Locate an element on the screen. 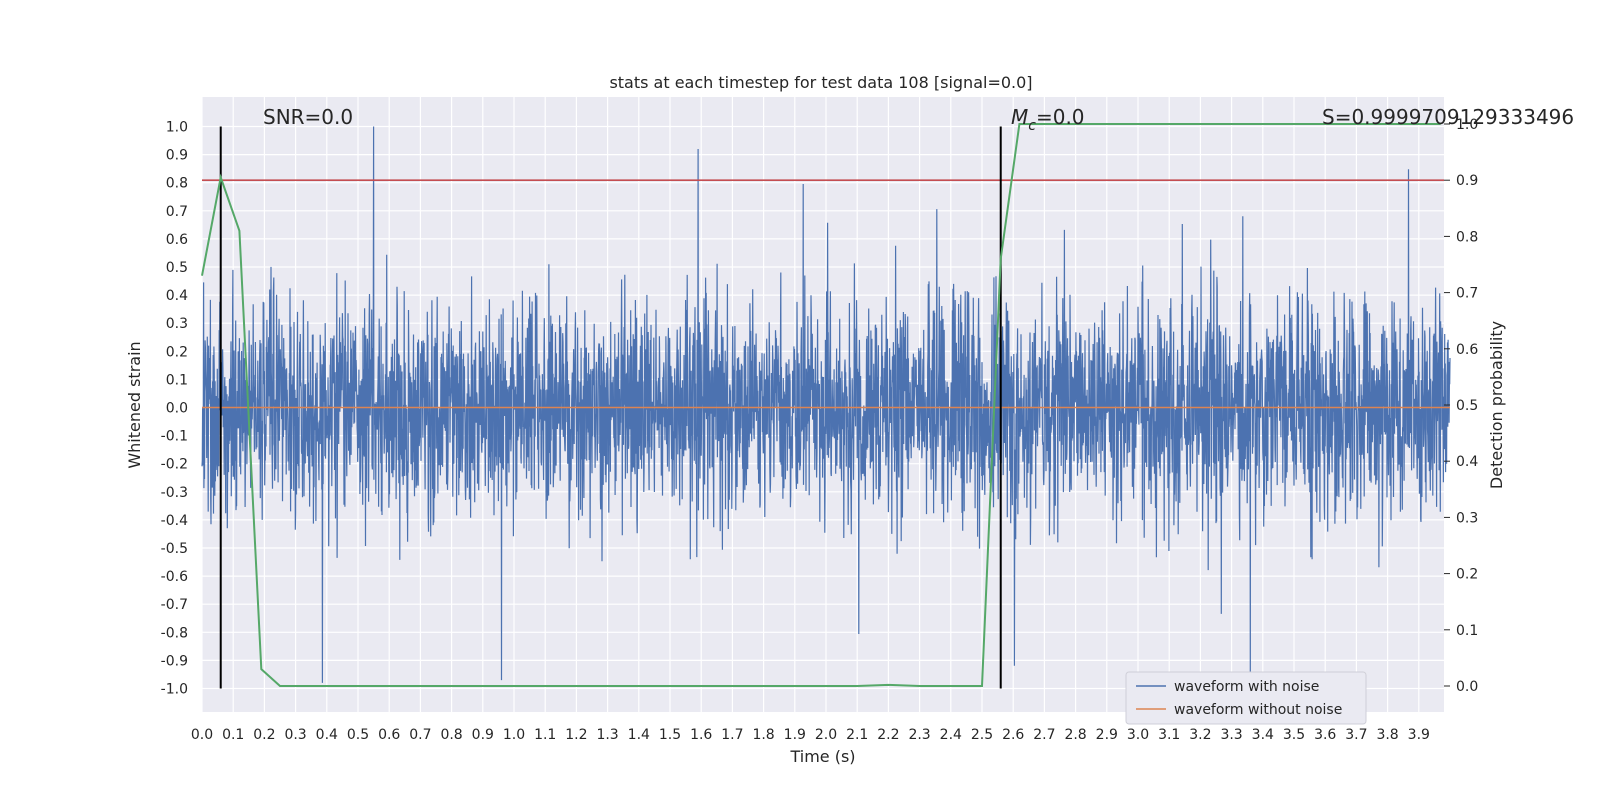 Image resolution: width=1600 pixels, height=804 pixels. y-tick-label: -0.1 is located at coordinates (174, 437).